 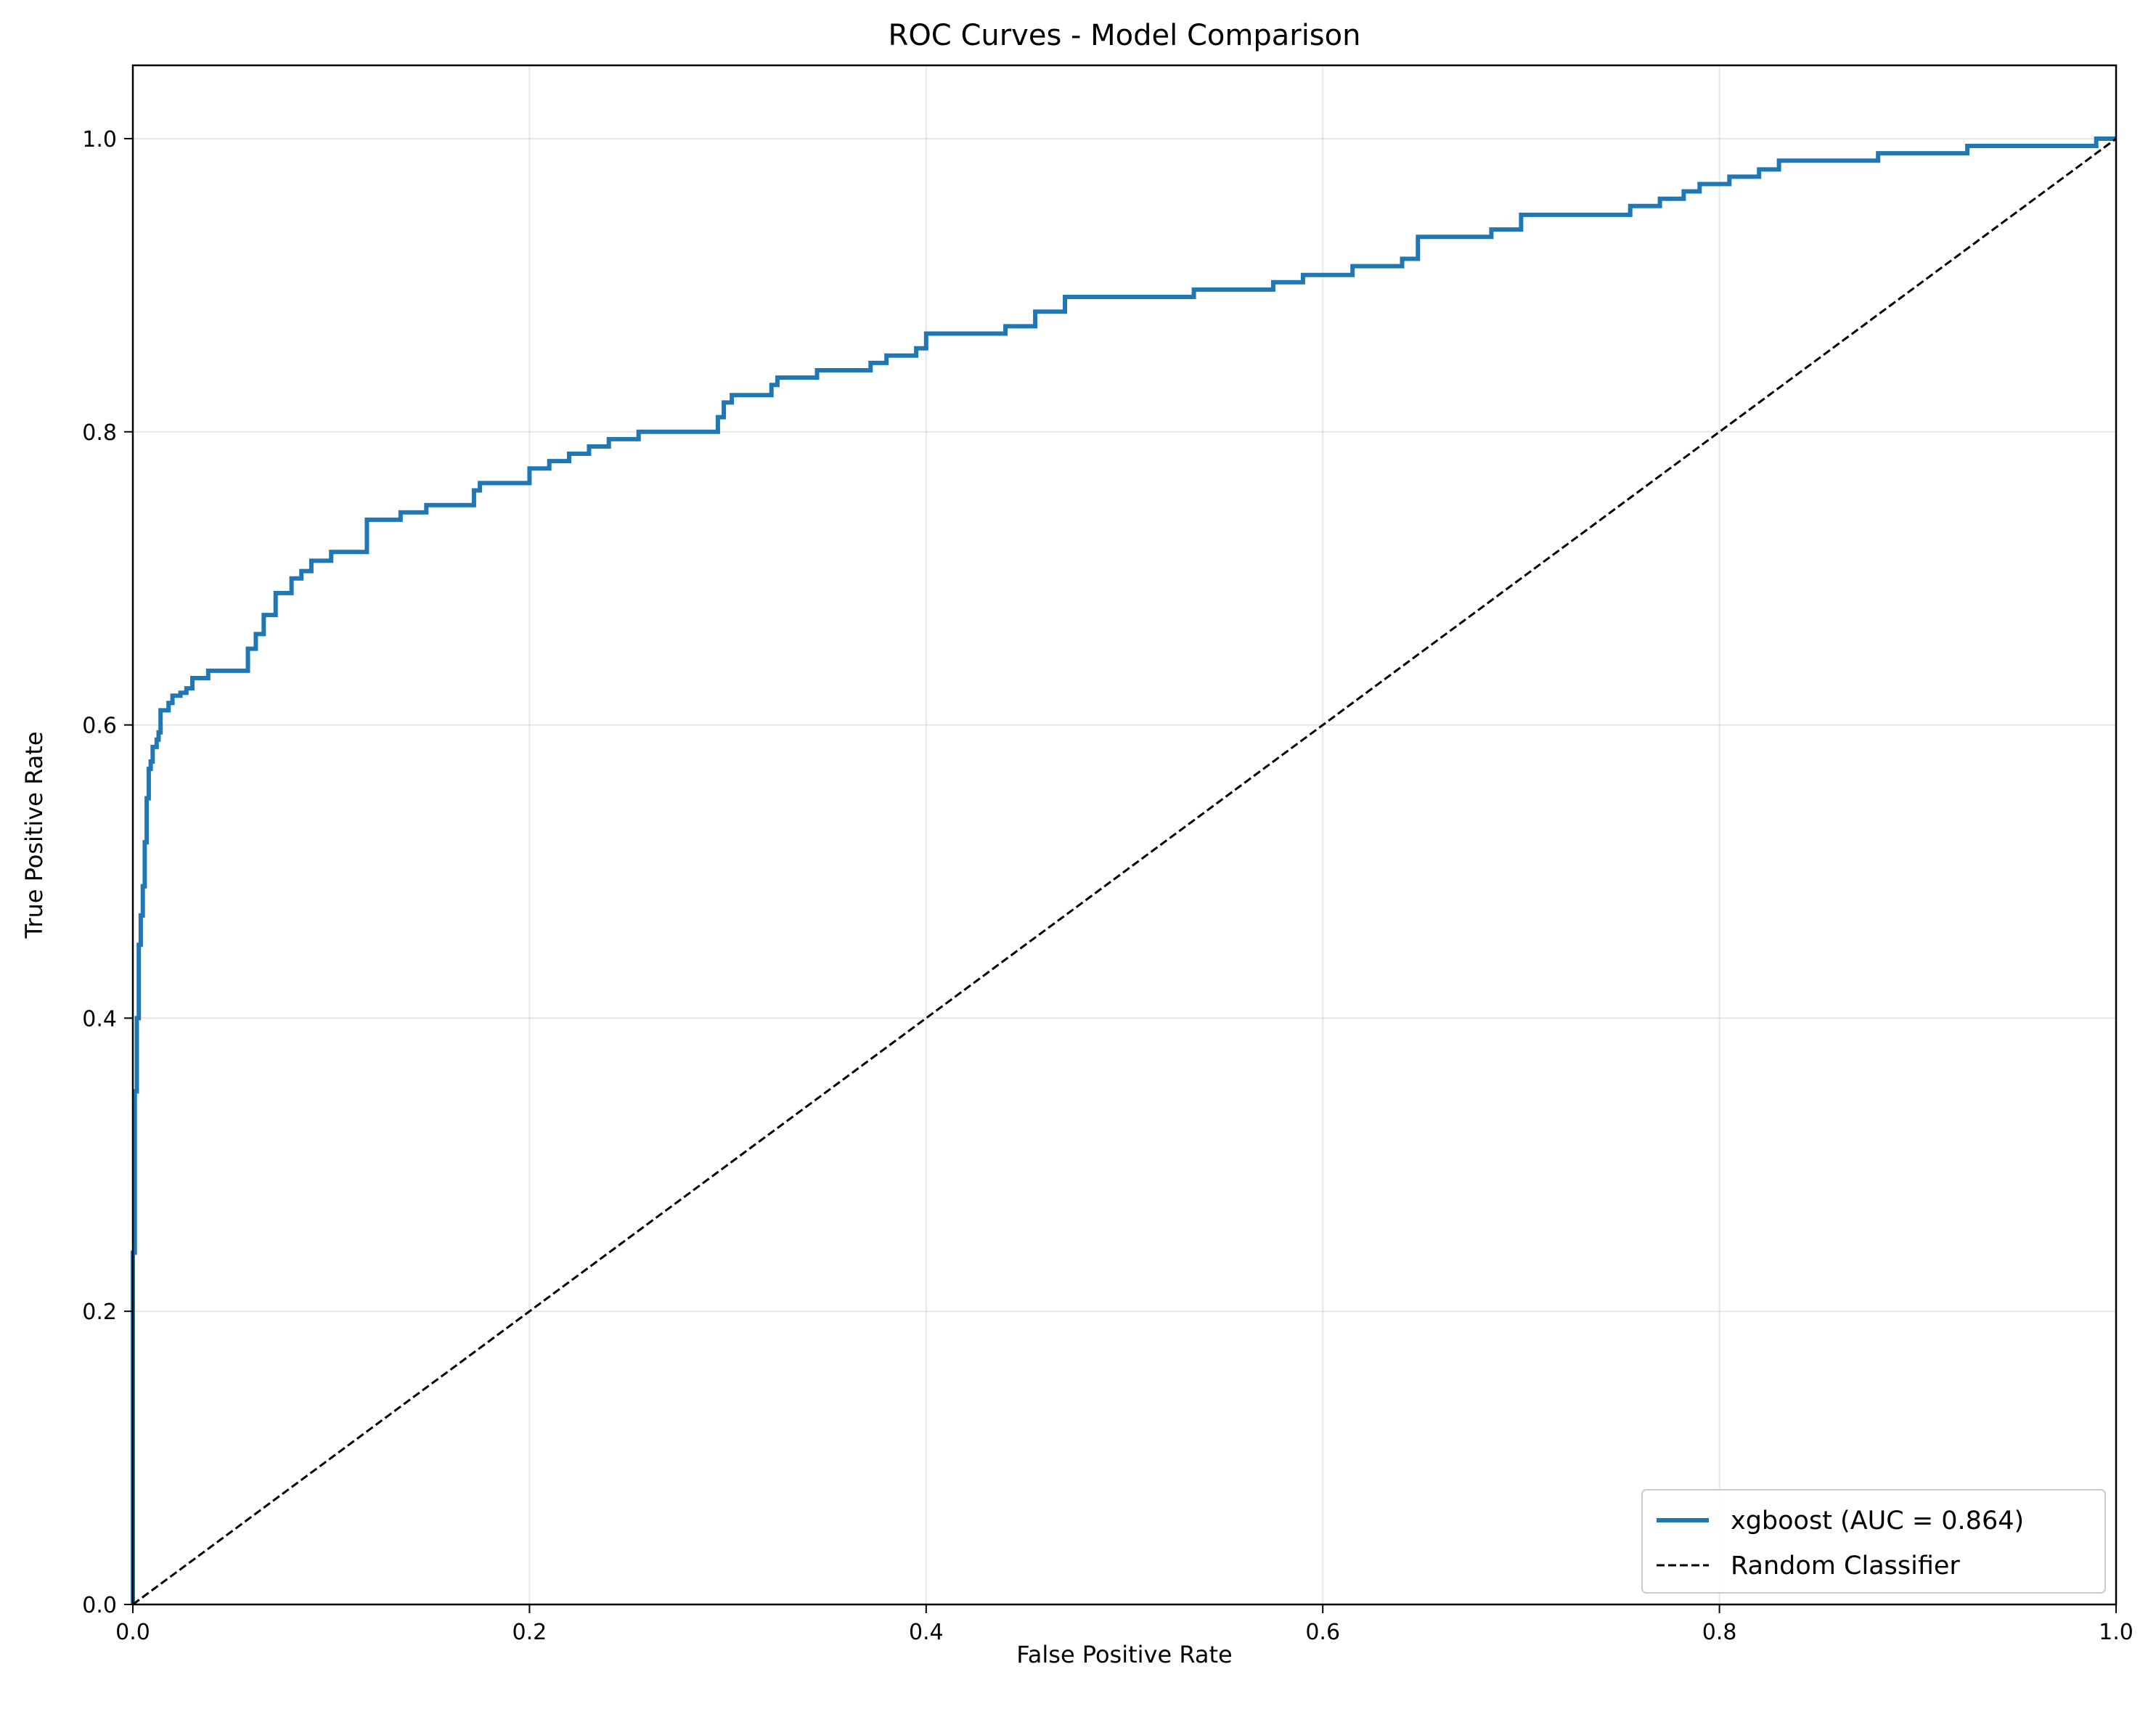 I want to click on y-tick-label: 0.8, so click(x=100, y=433).